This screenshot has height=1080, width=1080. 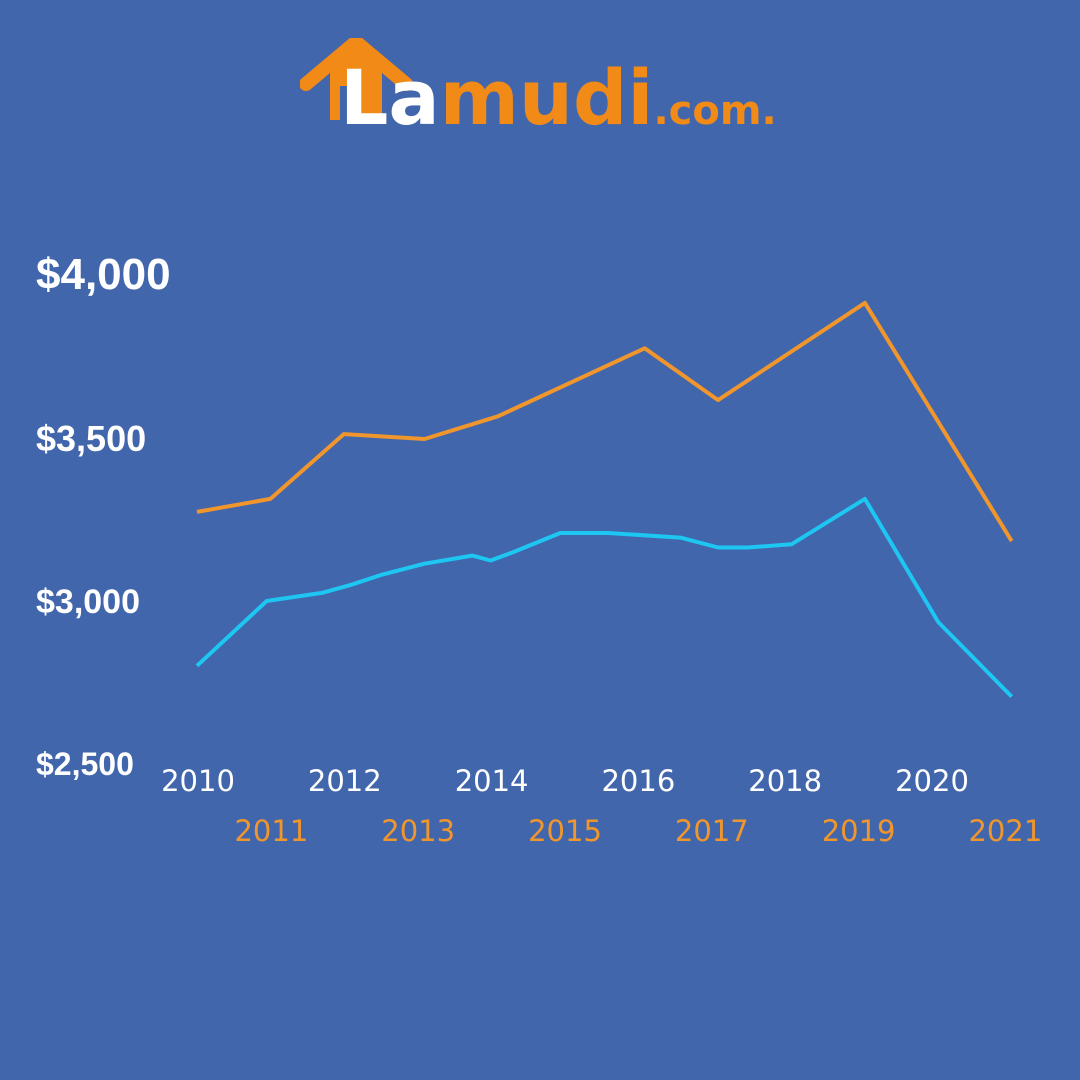 I want to click on lamudi-logo: Lamudi.com.mx, so click(x=540, y=88).